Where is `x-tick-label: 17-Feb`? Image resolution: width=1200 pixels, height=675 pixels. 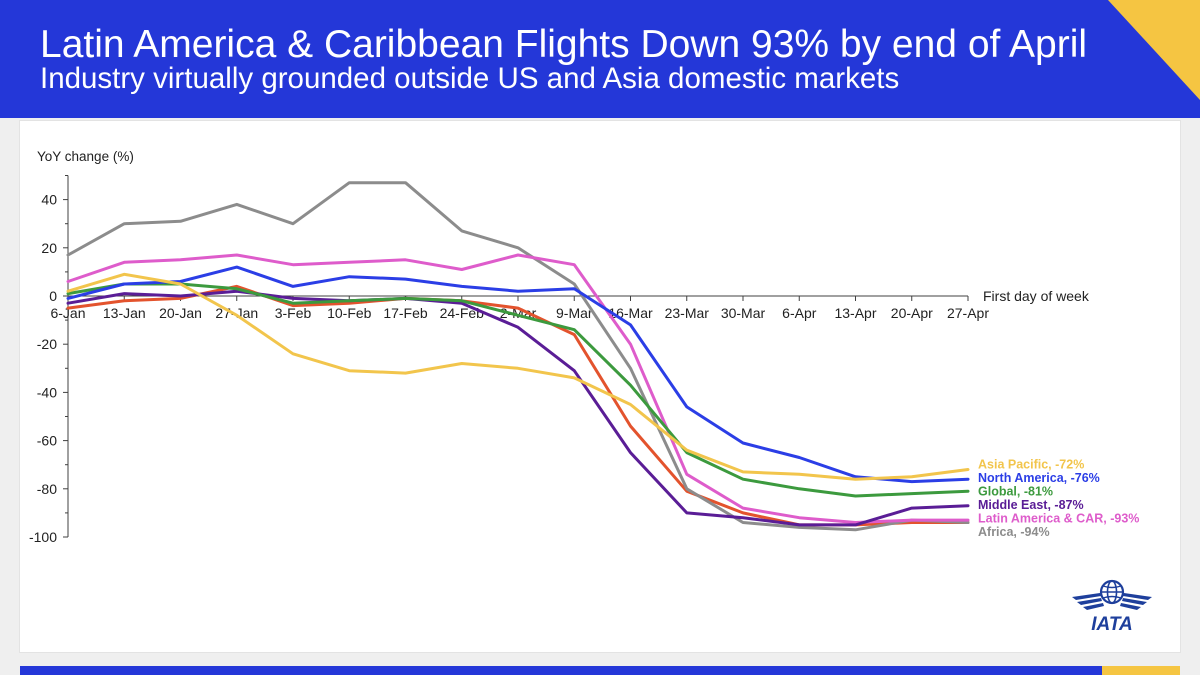
x-tick-label: 17-Feb is located at coordinates (405, 313).